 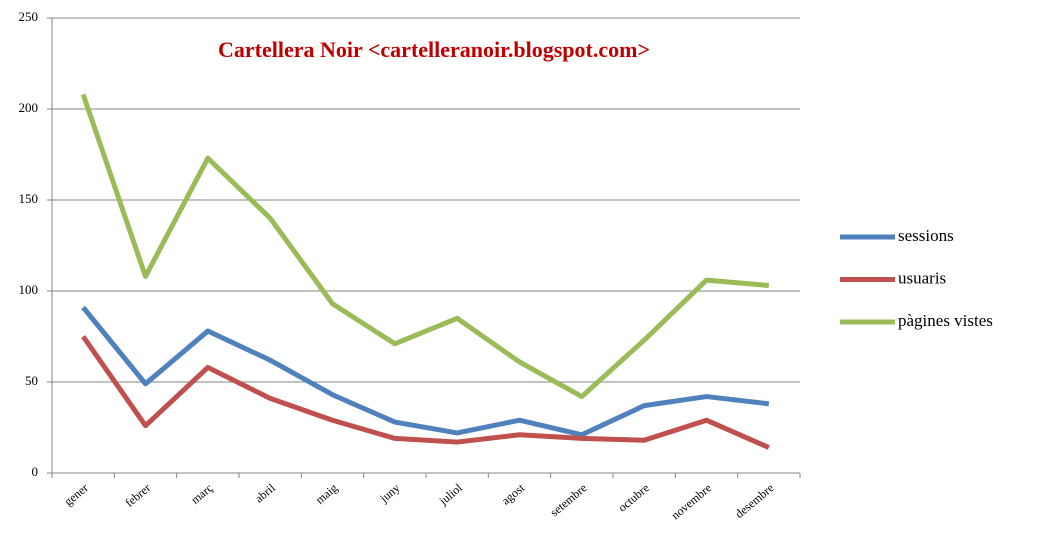 I want to click on x-tick-label: agost, so click(x=513, y=493).